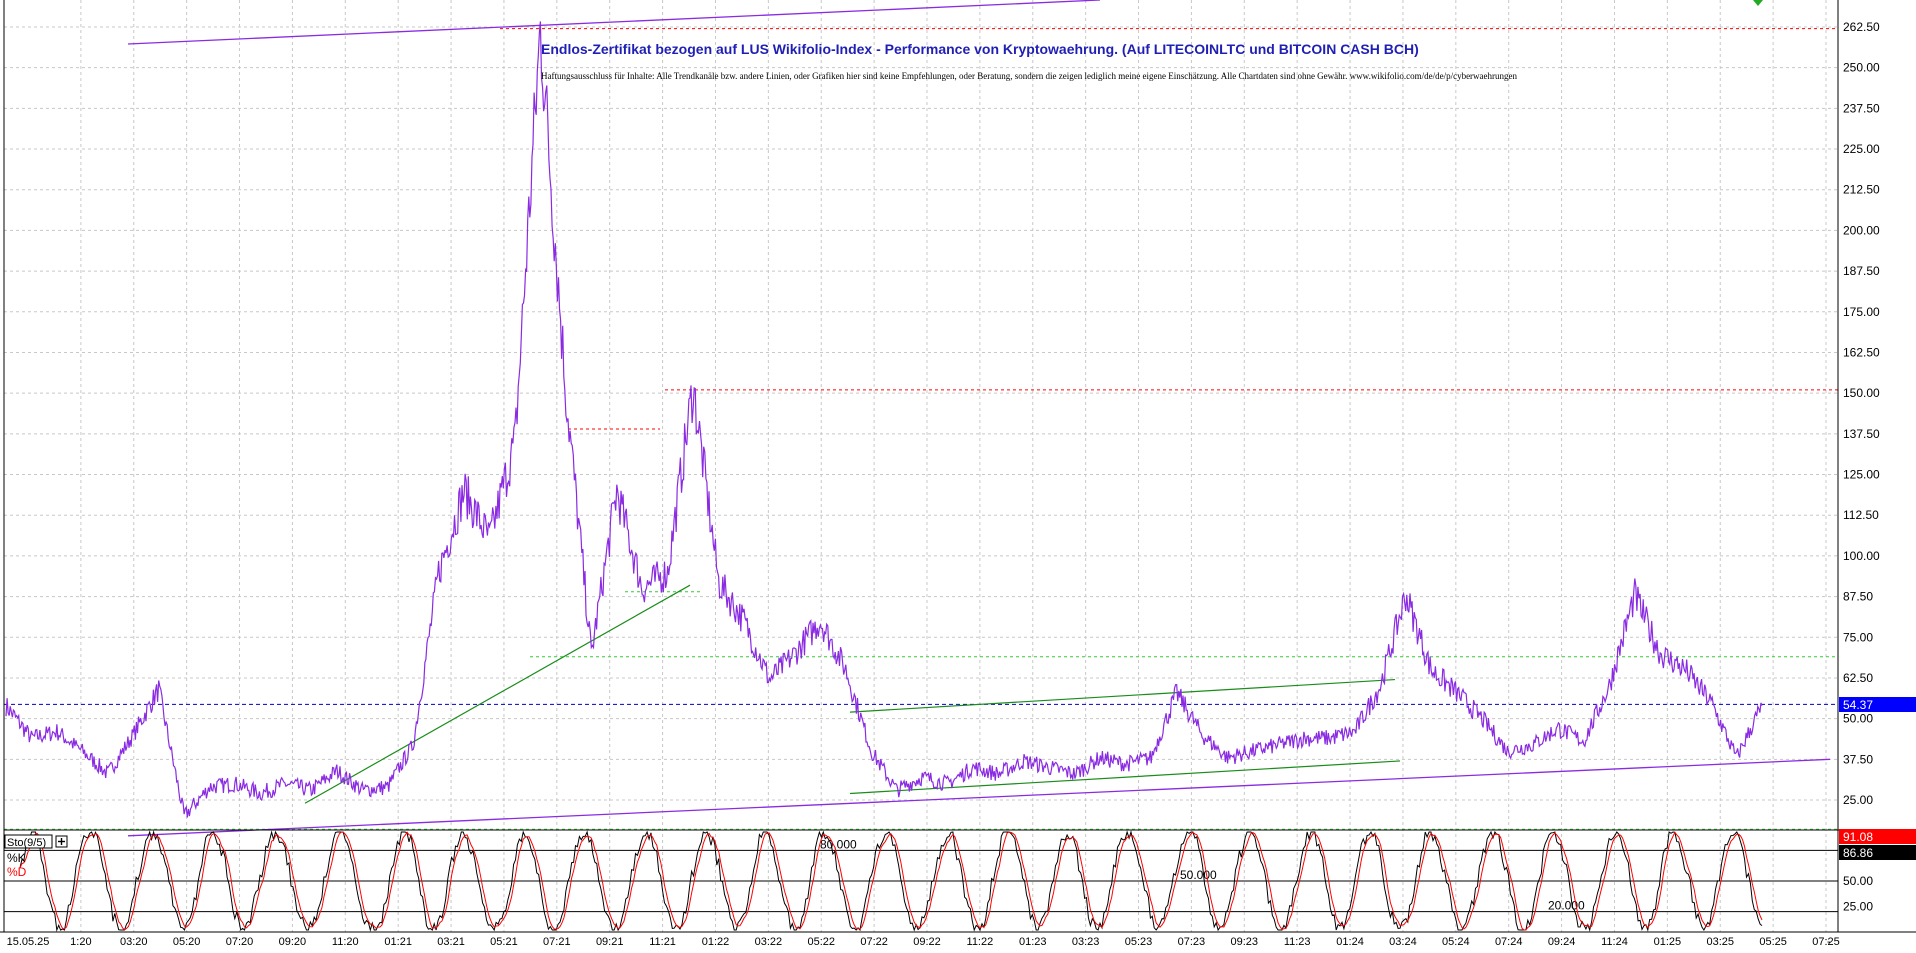 The height and width of the screenshot is (953, 1916). I want to click on signal-marker-icon, so click(1758, 3).